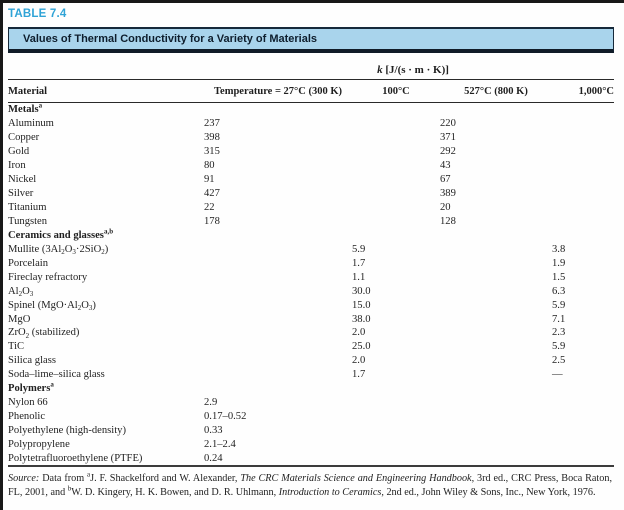  I want to click on table-row: MgO 38.0 7.1, so click(311, 319).